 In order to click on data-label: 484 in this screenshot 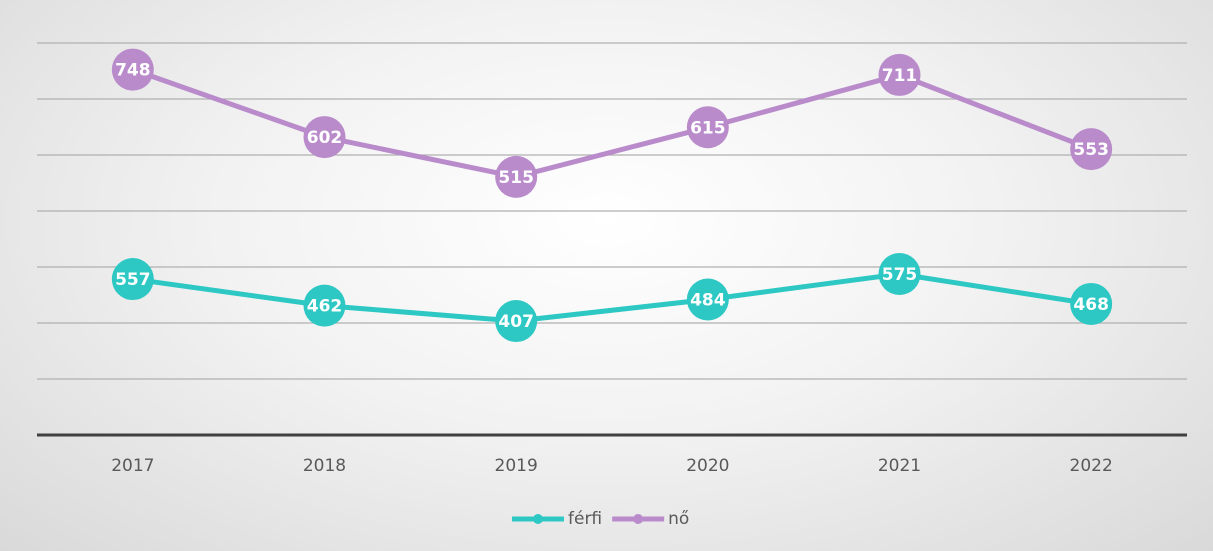, I will do `click(708, 300)`.